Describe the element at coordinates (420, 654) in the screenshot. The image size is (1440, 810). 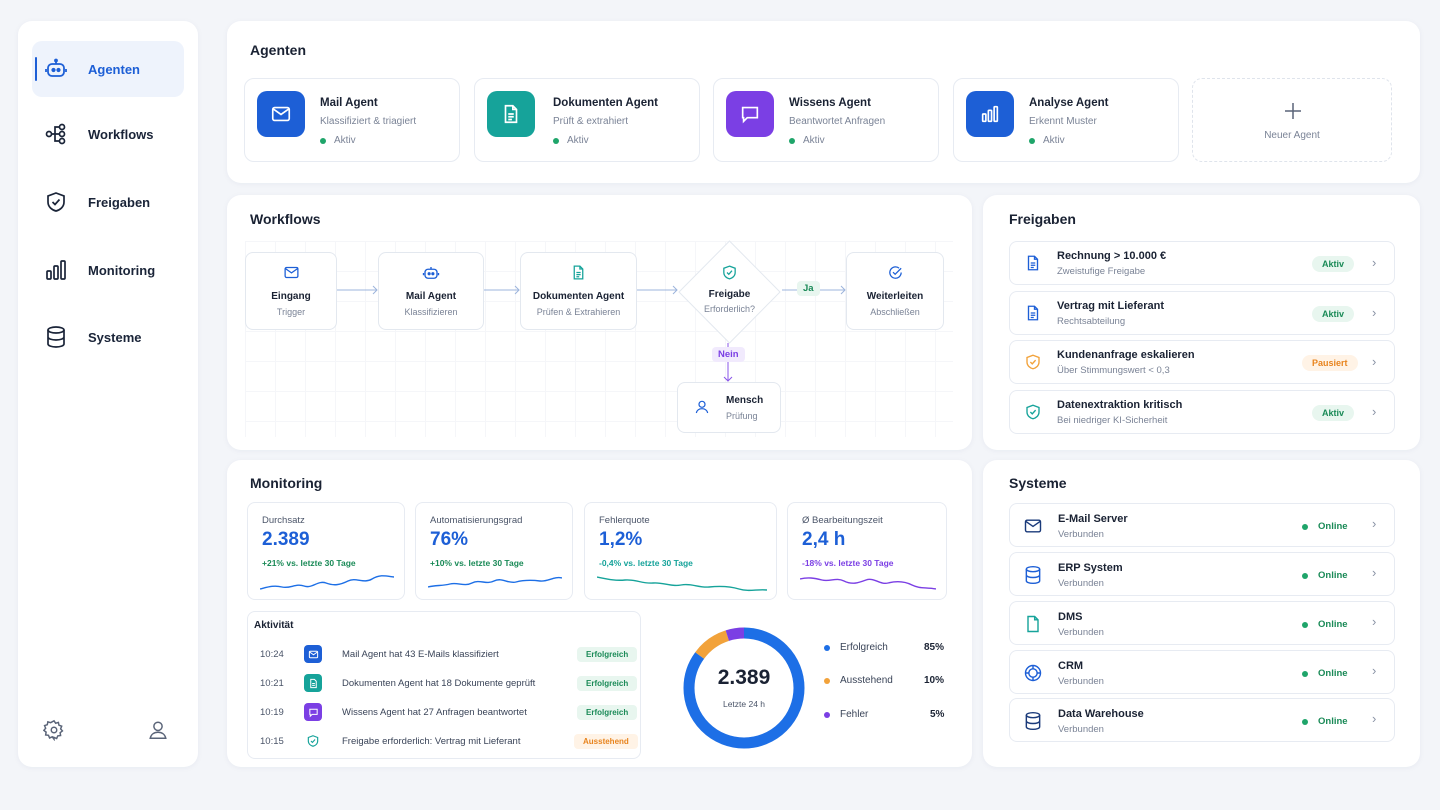
I see `activity-text: Mail Agent hat 43 E-Mails klassifiziert` at that location.